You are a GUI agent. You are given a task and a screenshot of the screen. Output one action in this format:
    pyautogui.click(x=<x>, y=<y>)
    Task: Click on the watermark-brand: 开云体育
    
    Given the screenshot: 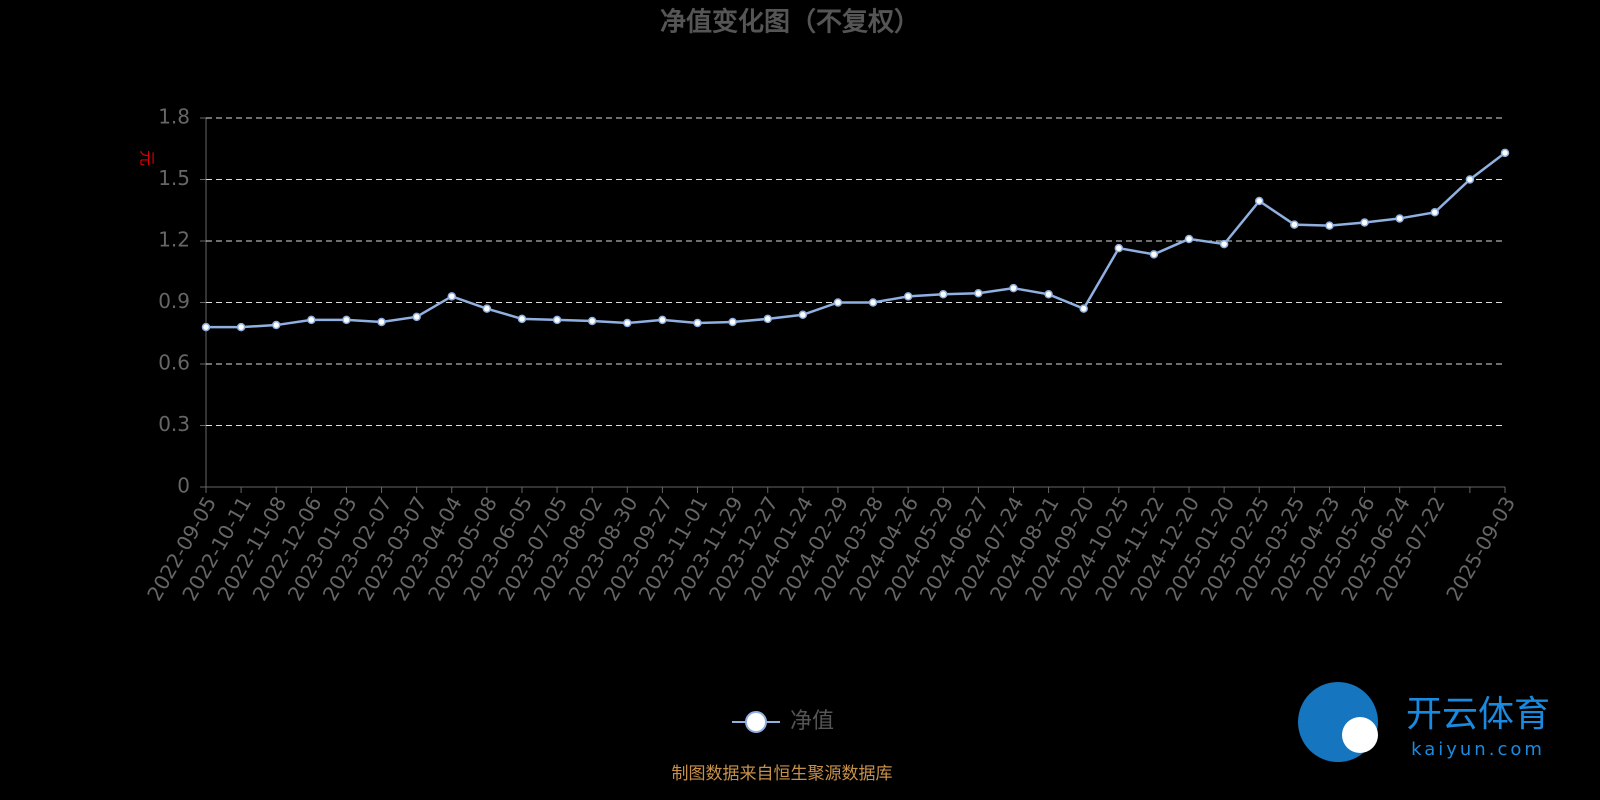 What is the action you would take?
    pyautogui.click(x=1478, y=714)
    